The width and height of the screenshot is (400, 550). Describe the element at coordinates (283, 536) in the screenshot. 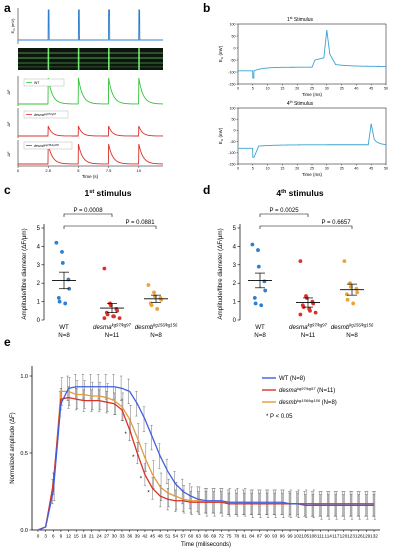

I see `panel-e-xtick-label: 96` at that location.